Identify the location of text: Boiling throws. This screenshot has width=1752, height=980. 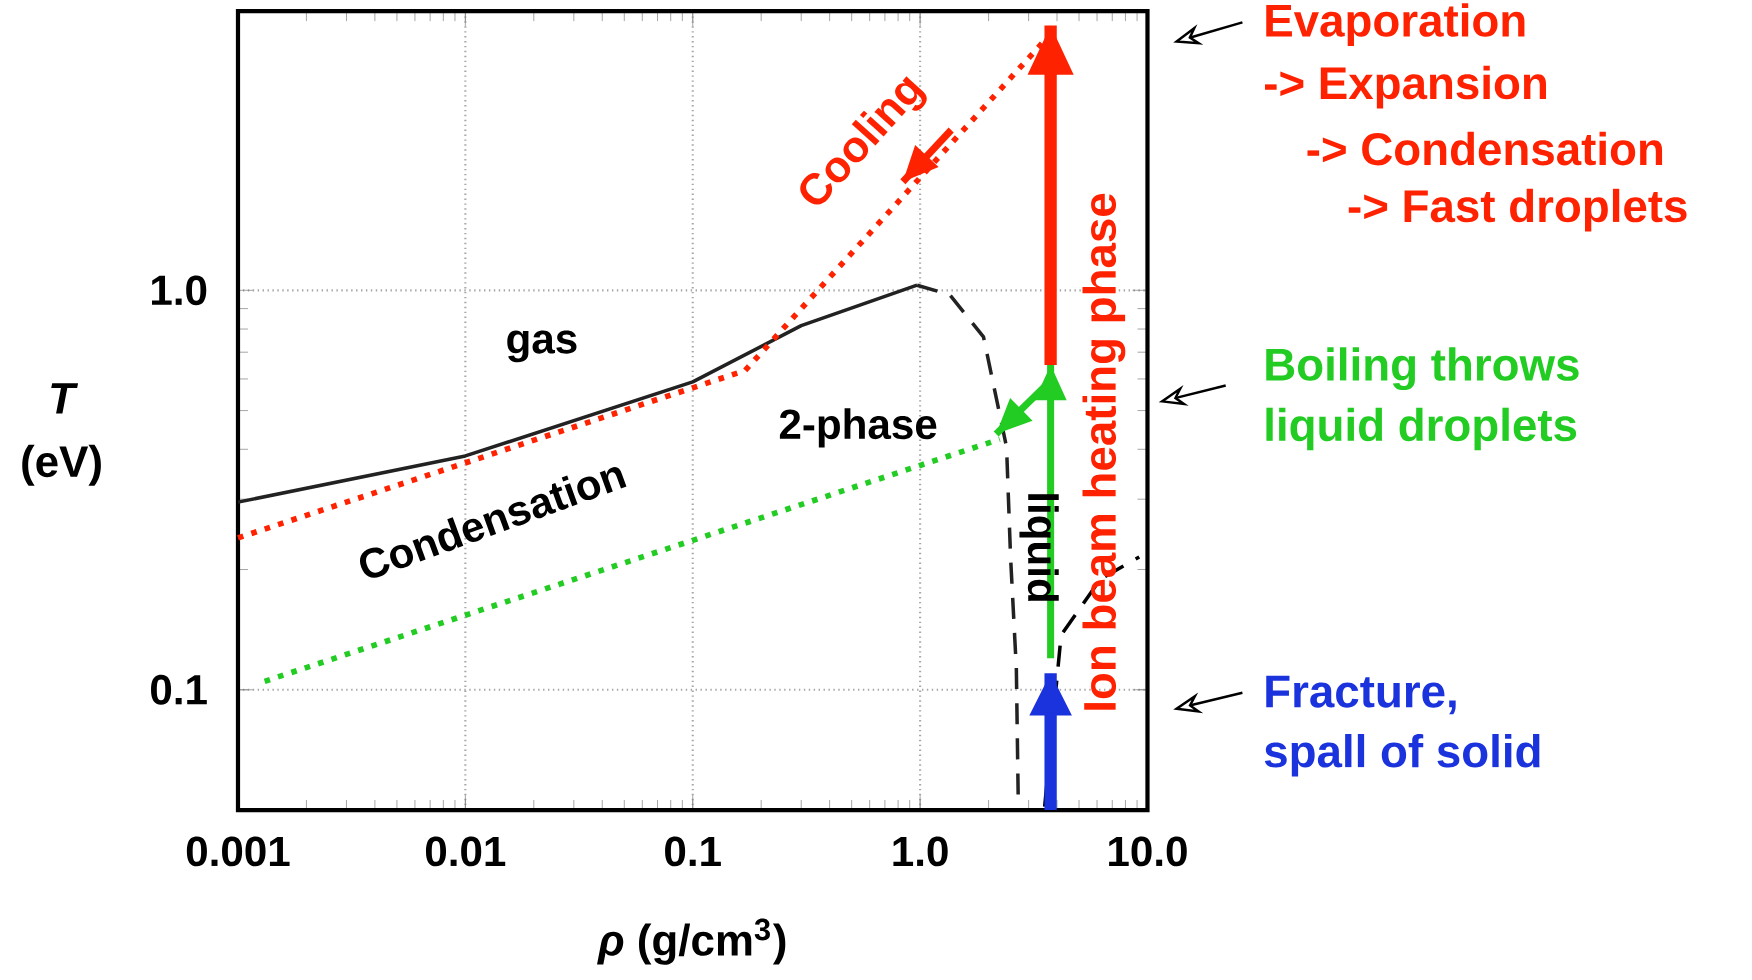
(1422, 369).